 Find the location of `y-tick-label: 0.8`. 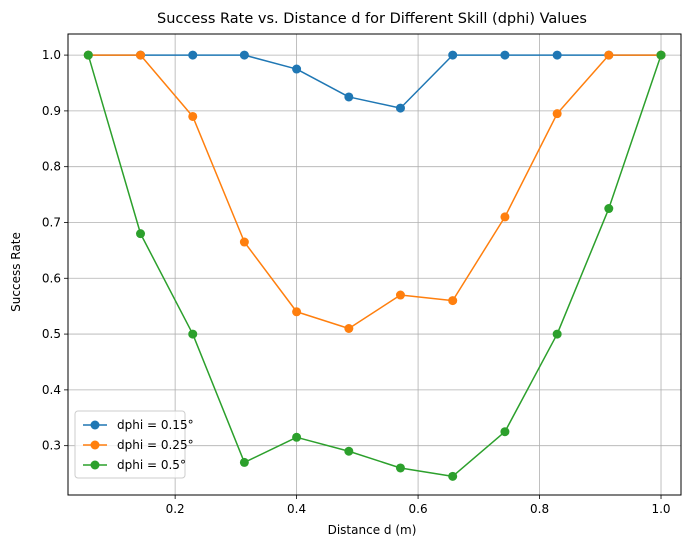

y-tick-label: 0.8 is located at coordinates (51, 167).